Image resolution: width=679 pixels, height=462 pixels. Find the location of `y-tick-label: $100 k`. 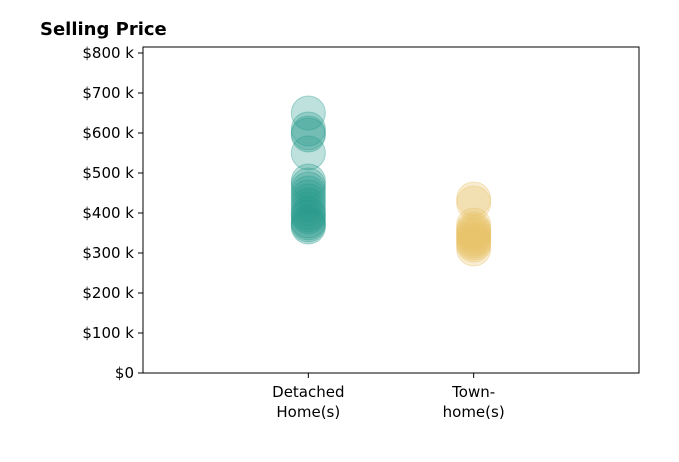

y-tick-label: $100 k is located at coordinates (108, 333).